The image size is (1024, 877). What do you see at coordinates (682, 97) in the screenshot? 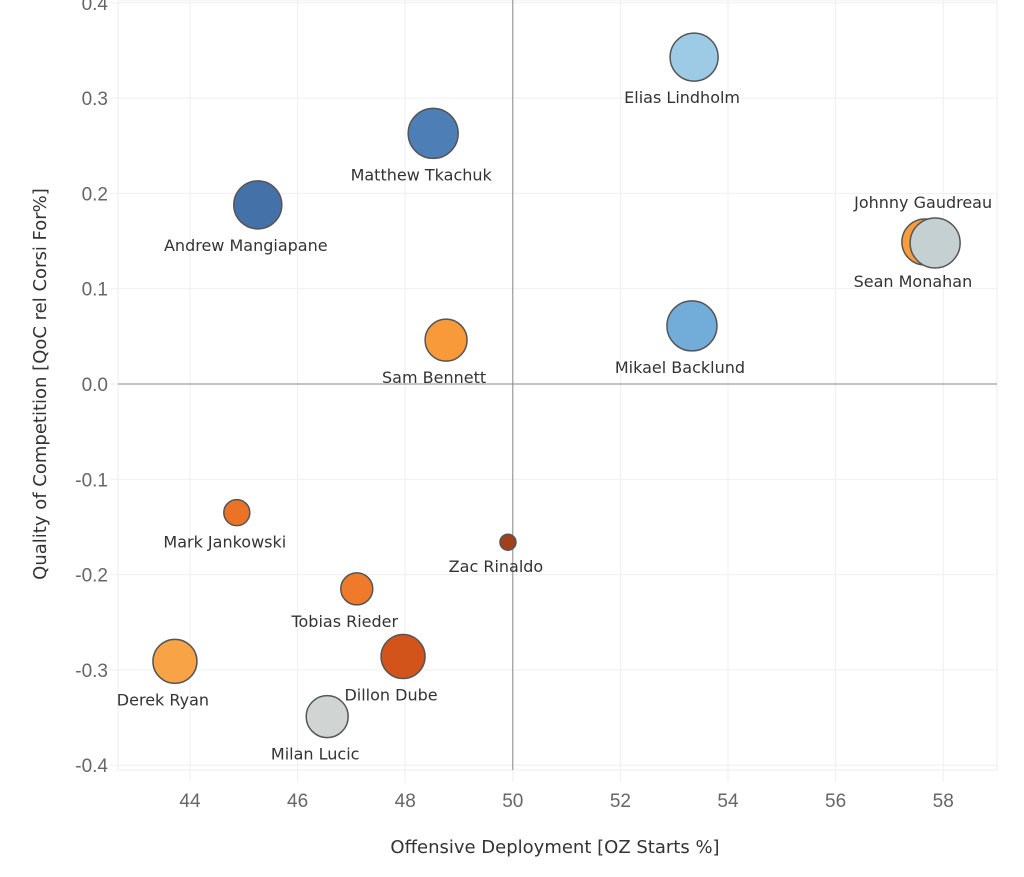
I see `data-point-label: Elias Lindholm` at bounding box center [682, 97].